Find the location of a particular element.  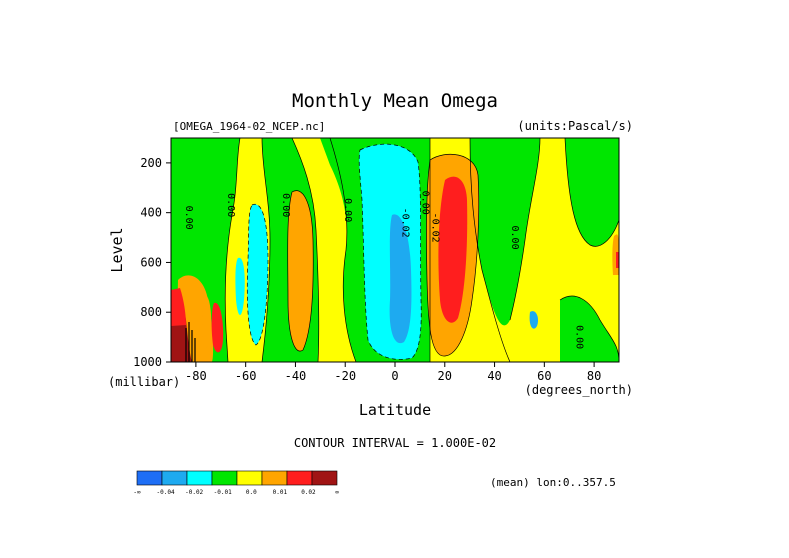

colorbar-label: 0.0 is located at coordinates (251, 492).